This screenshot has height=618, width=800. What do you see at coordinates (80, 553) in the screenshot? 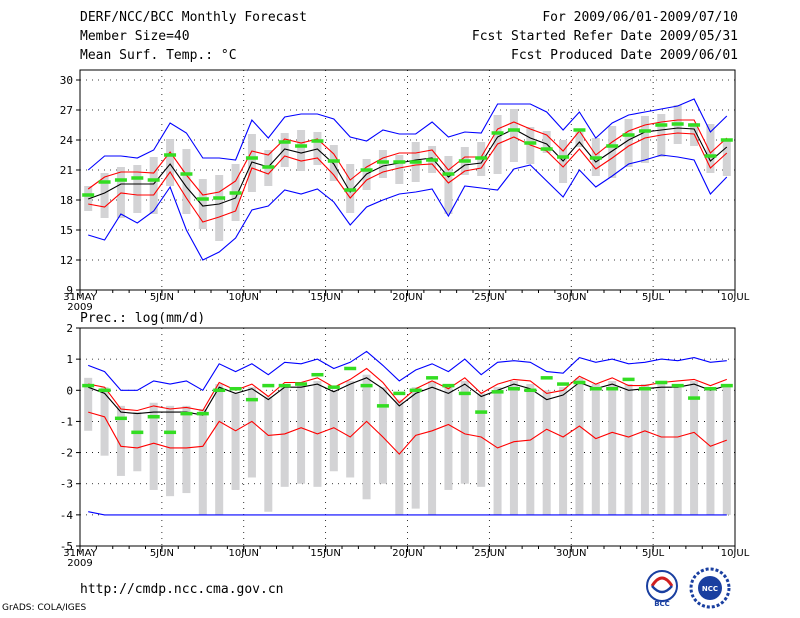
I see `prec-xtick-label: 31MAY` at bounding box center [80, 553].